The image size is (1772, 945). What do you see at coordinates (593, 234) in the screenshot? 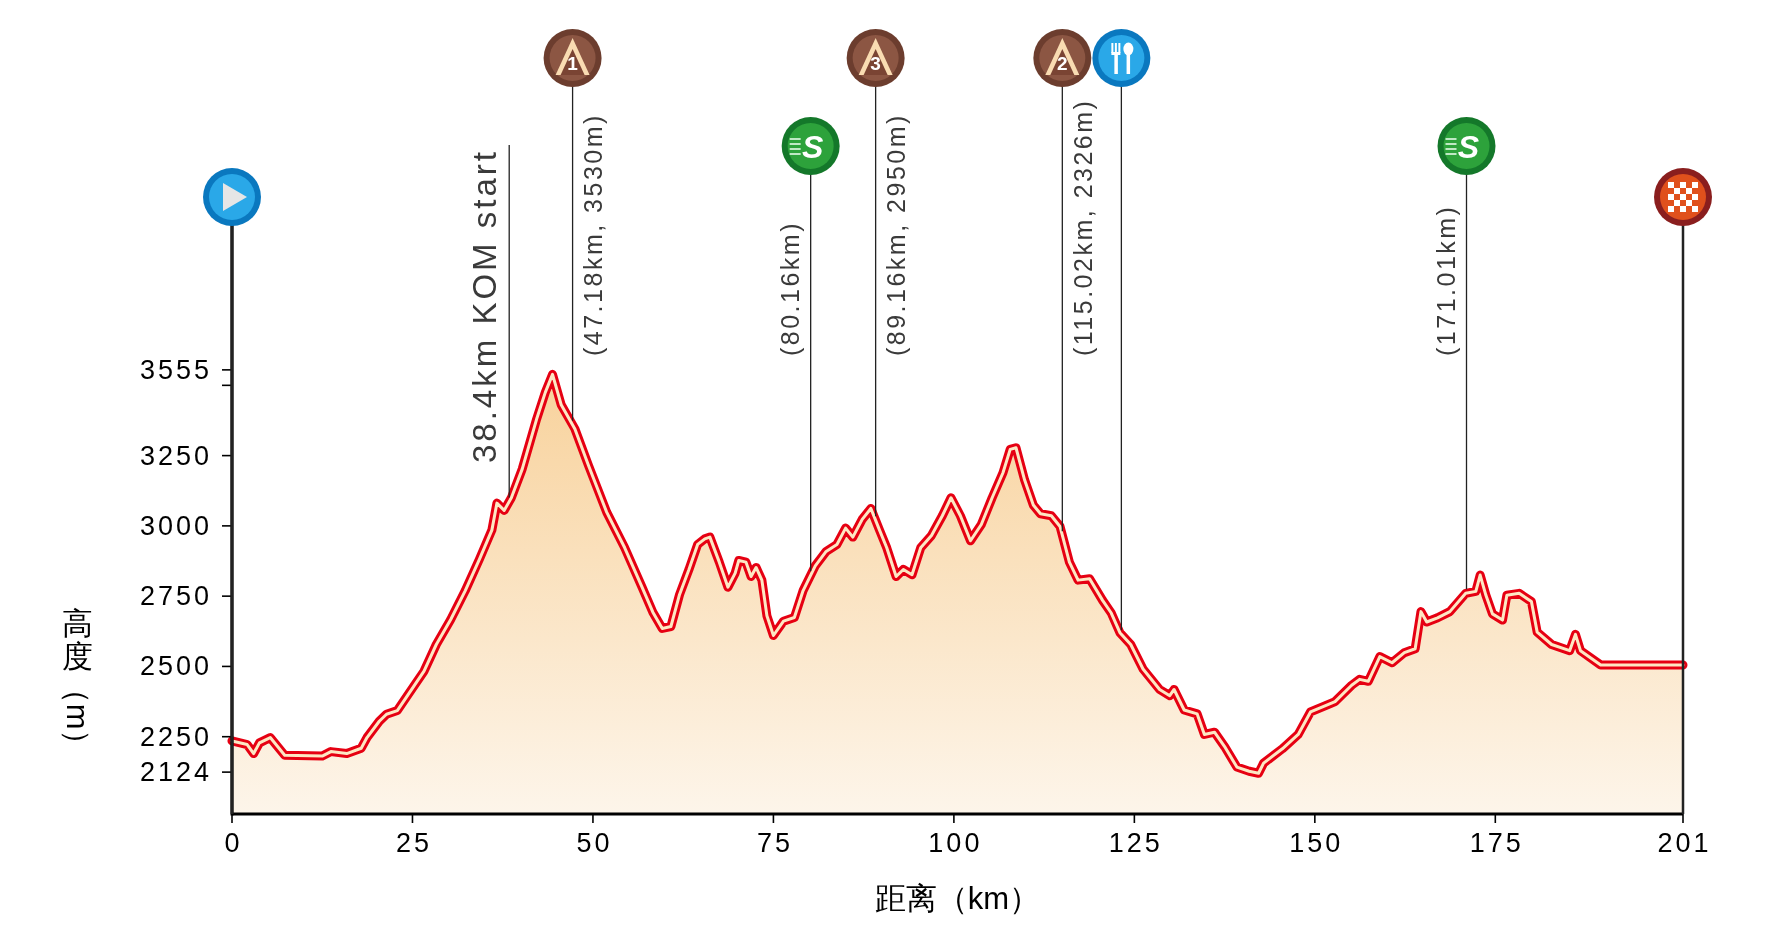
I see `ref-line-label: (47.18km, 3530m)` at bounding box center [593, 234].